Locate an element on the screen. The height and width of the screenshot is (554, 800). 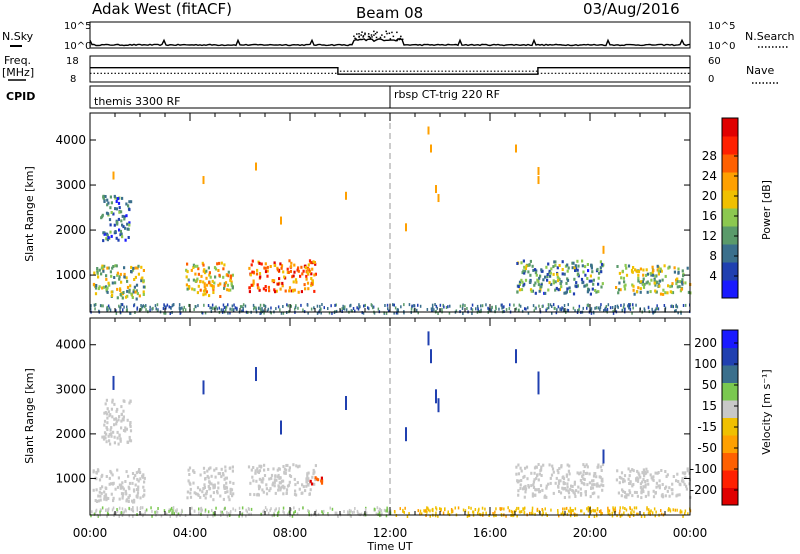
power-colorbar-tick-label: 28 is located at coordinates (709, 156).